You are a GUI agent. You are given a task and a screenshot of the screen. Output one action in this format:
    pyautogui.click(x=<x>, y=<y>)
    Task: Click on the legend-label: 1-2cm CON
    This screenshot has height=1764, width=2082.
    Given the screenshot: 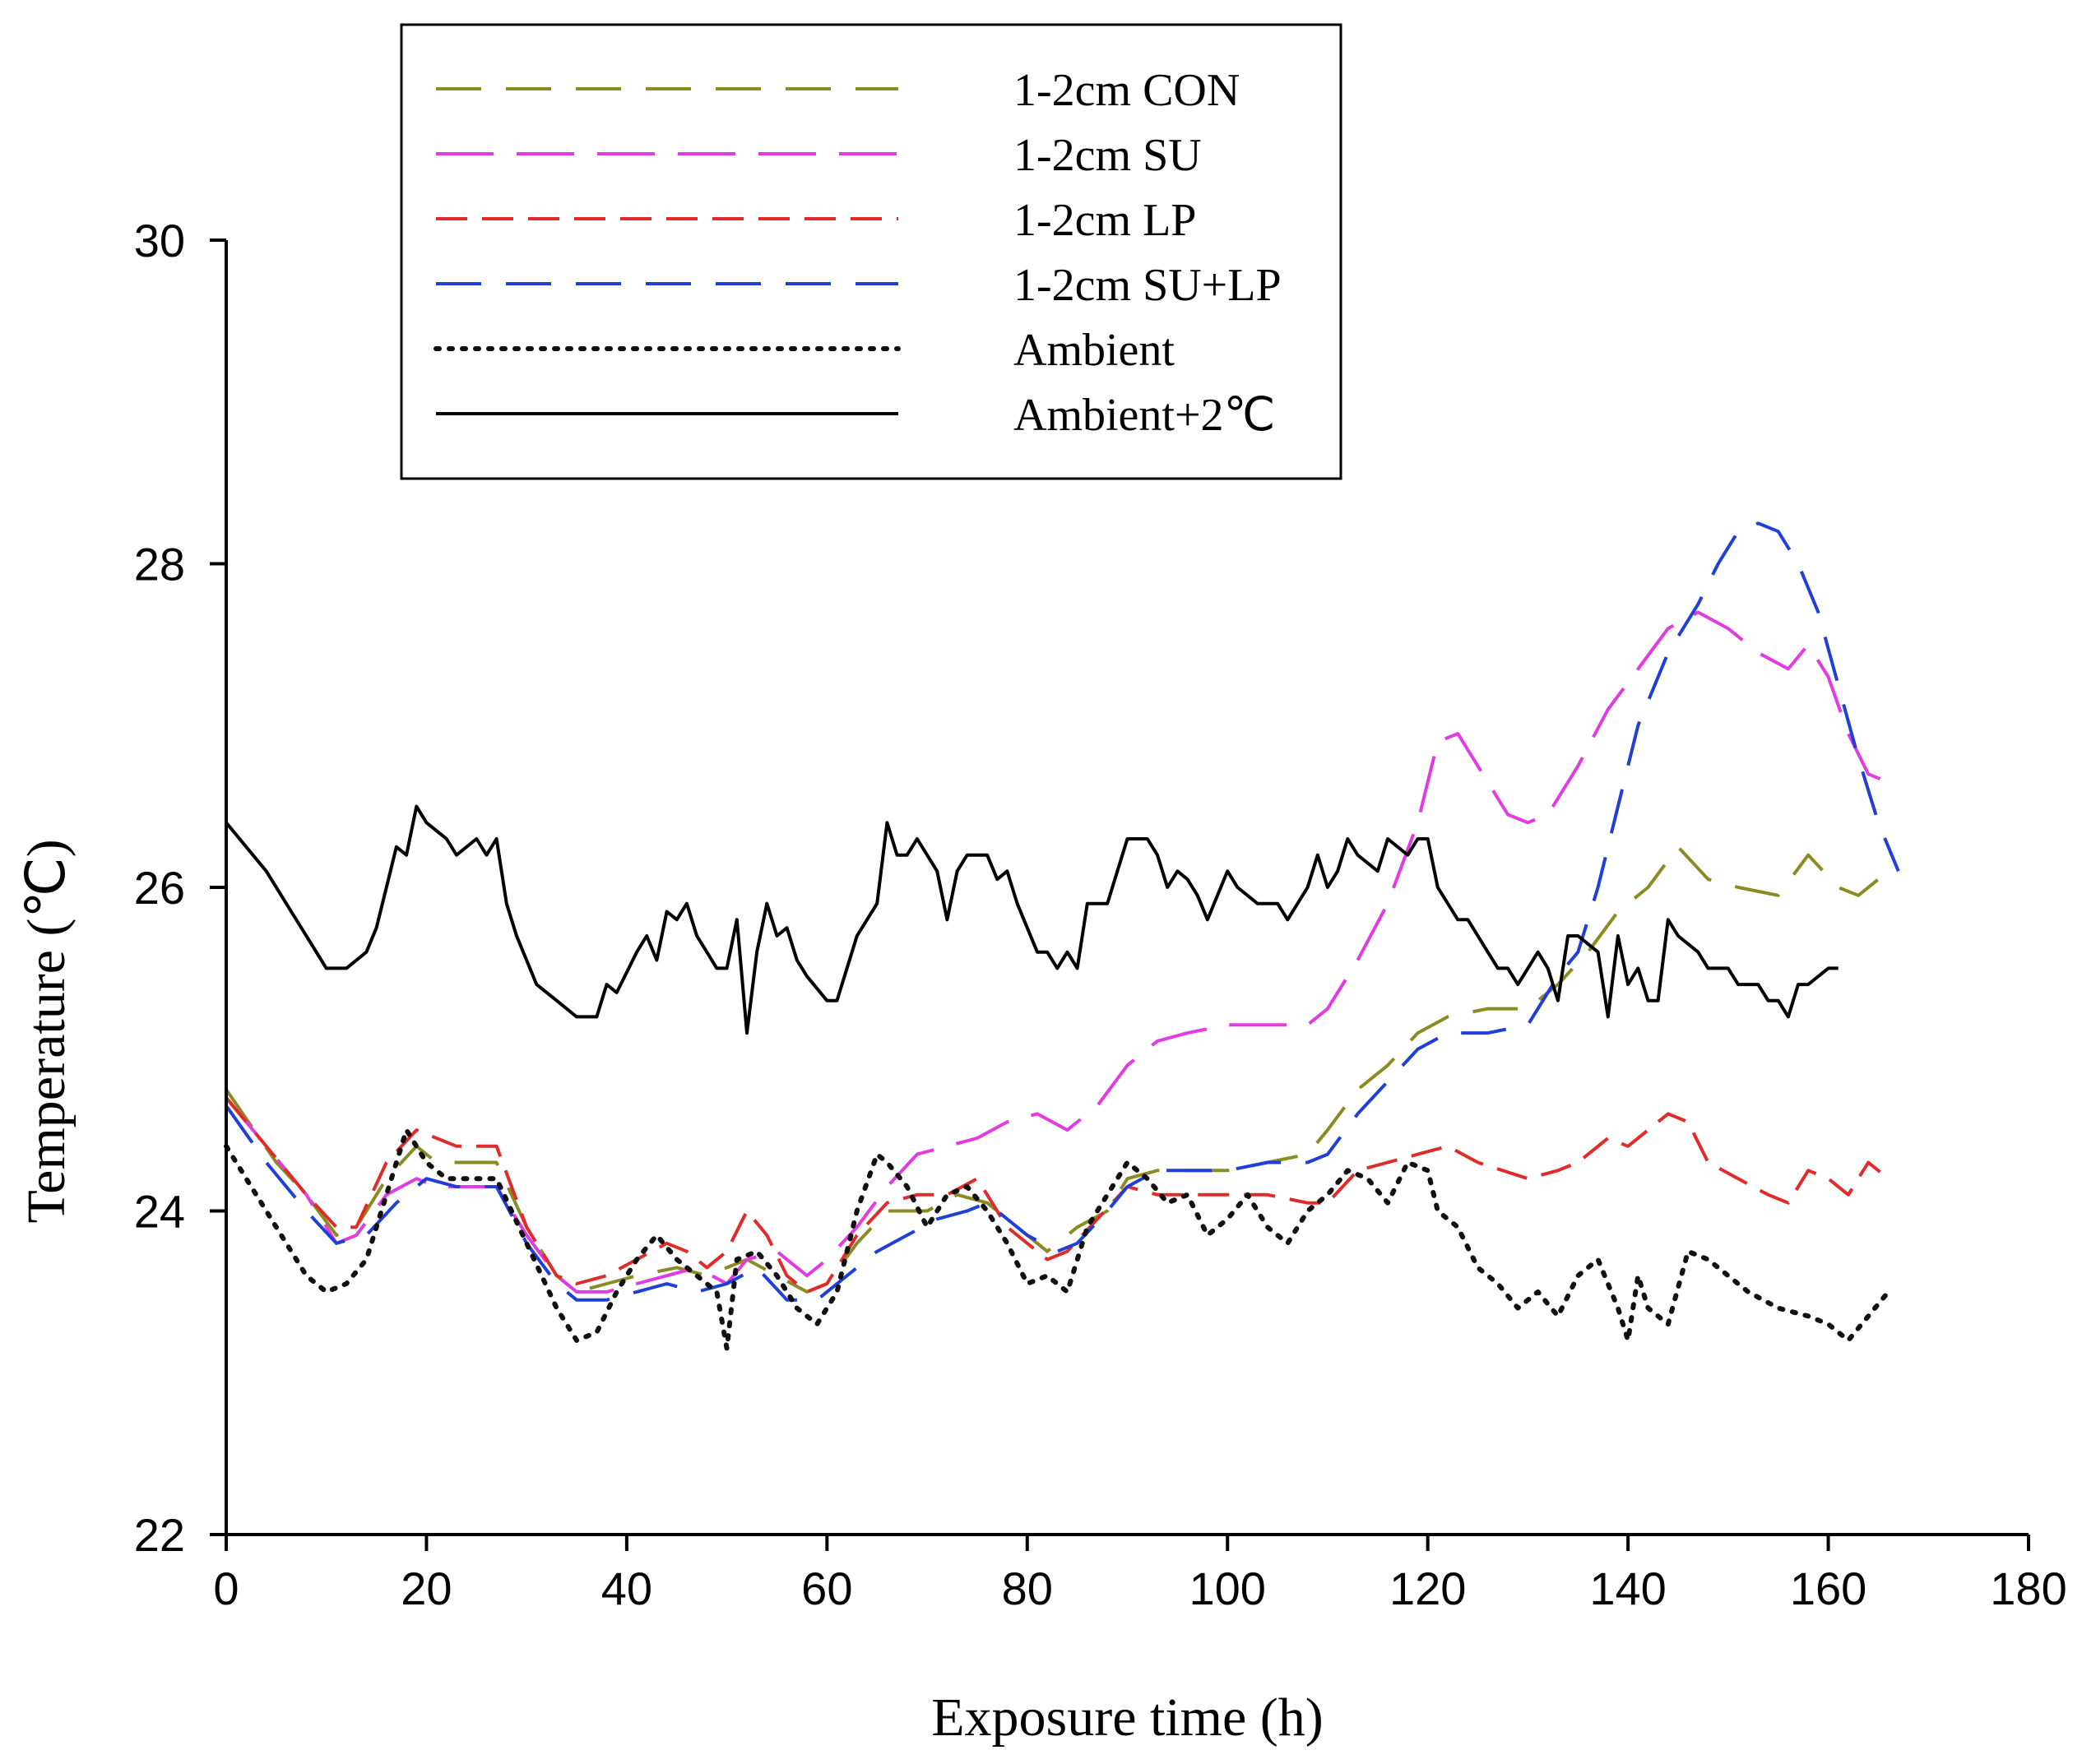 What is the action you would take?
    pyautogui.click(x=1126, y=90)
    